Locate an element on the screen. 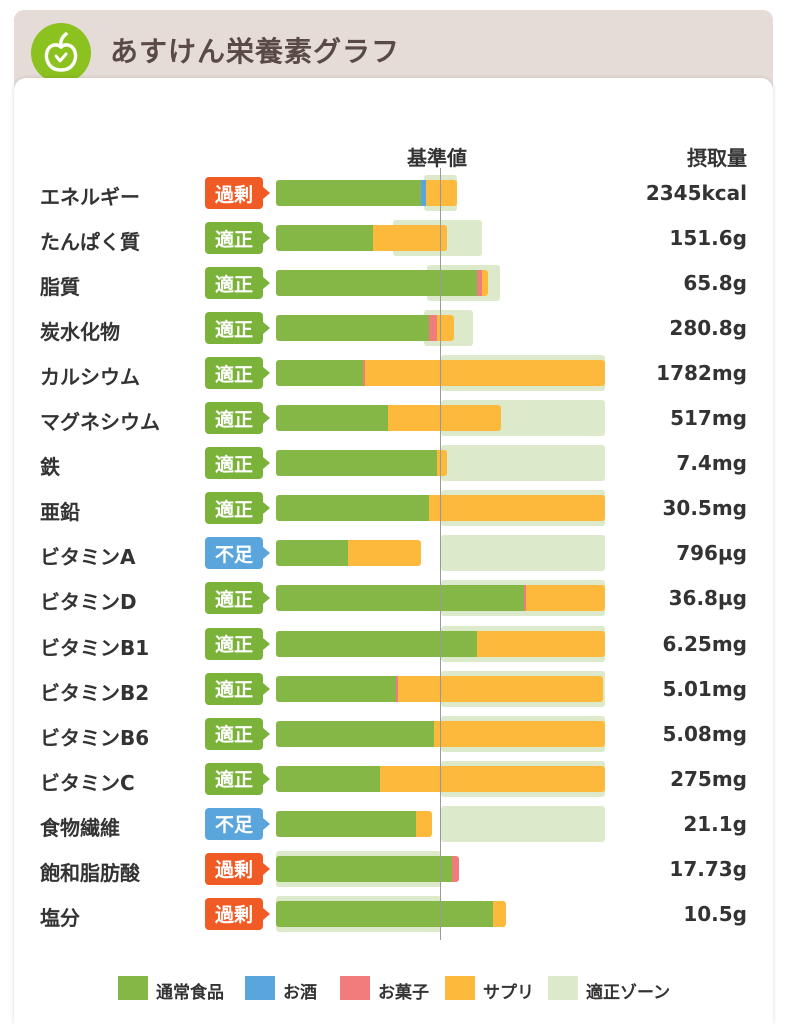  nutrient-row: ビタミンB1 適正 6.25mg is located at coordinates (393, 645).